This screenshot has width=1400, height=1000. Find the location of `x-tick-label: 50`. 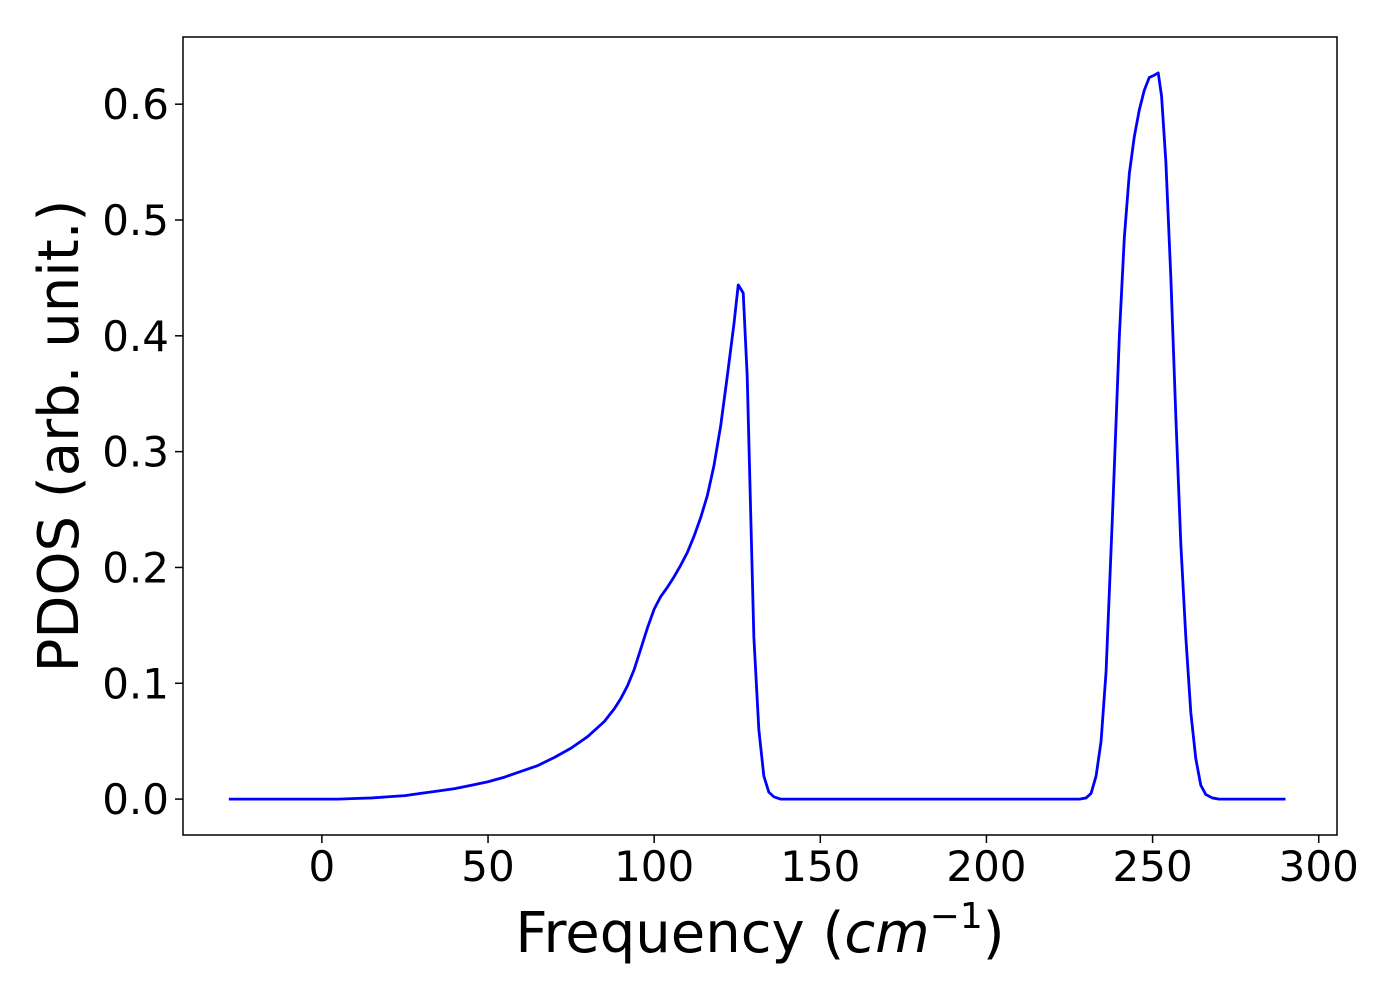

x-tick-label: 50 is located at coordinates (487, 866).